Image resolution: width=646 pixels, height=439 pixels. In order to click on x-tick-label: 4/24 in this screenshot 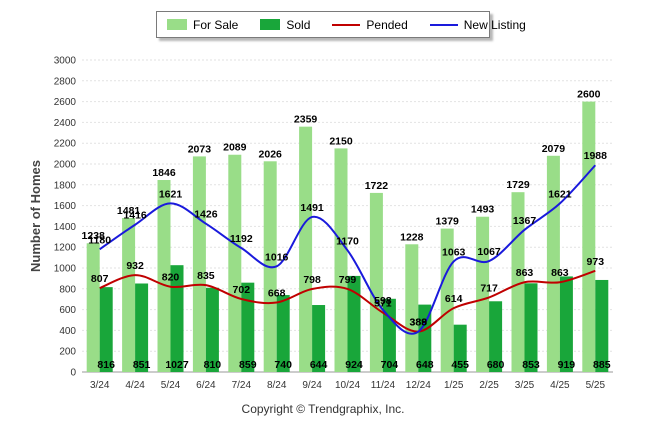, I will do `click(135, 385)`.